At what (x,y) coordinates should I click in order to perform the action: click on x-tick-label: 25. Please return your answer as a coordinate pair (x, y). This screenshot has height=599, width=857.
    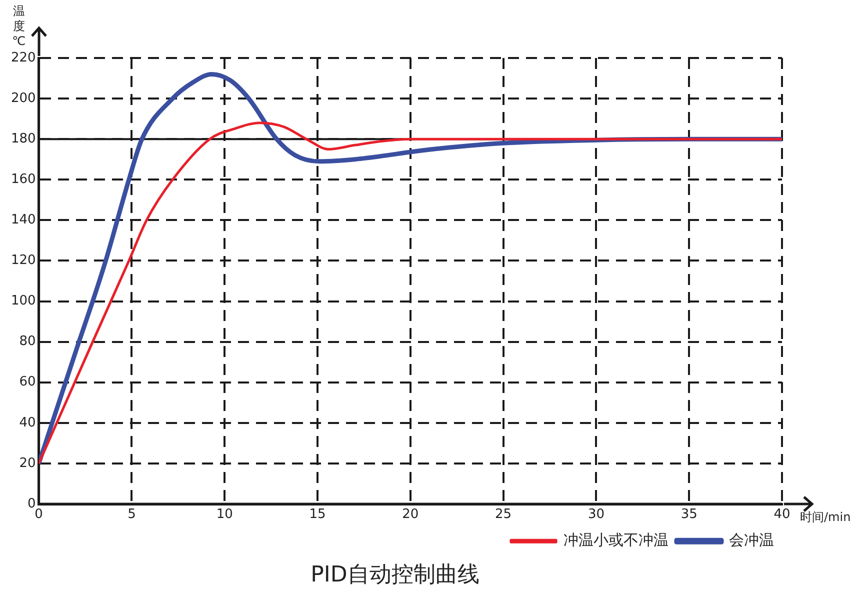
    Looking at the image, I should click on (503, 514).